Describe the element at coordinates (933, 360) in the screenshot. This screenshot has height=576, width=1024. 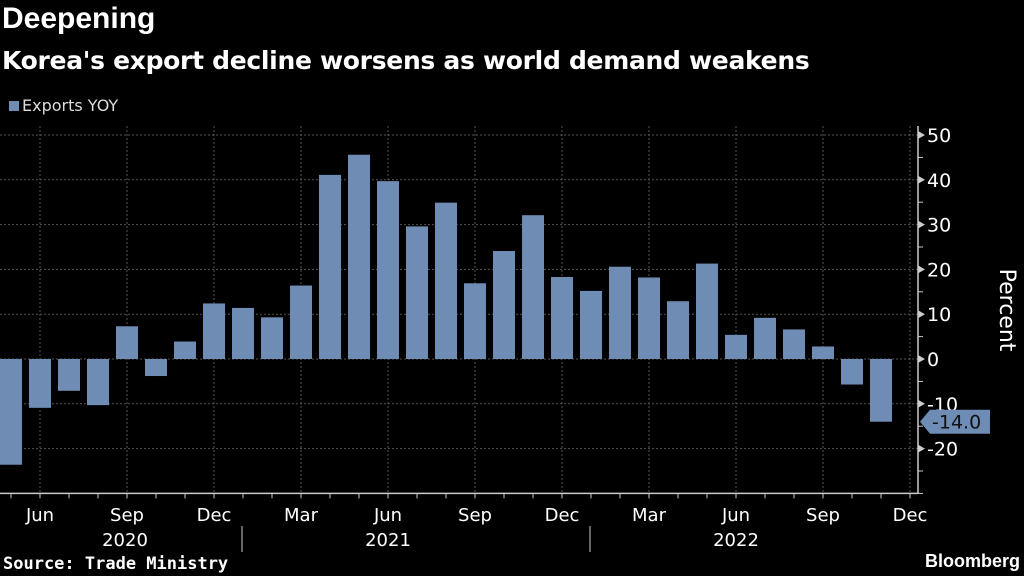
I see `y-tick-label: 0` at that location.